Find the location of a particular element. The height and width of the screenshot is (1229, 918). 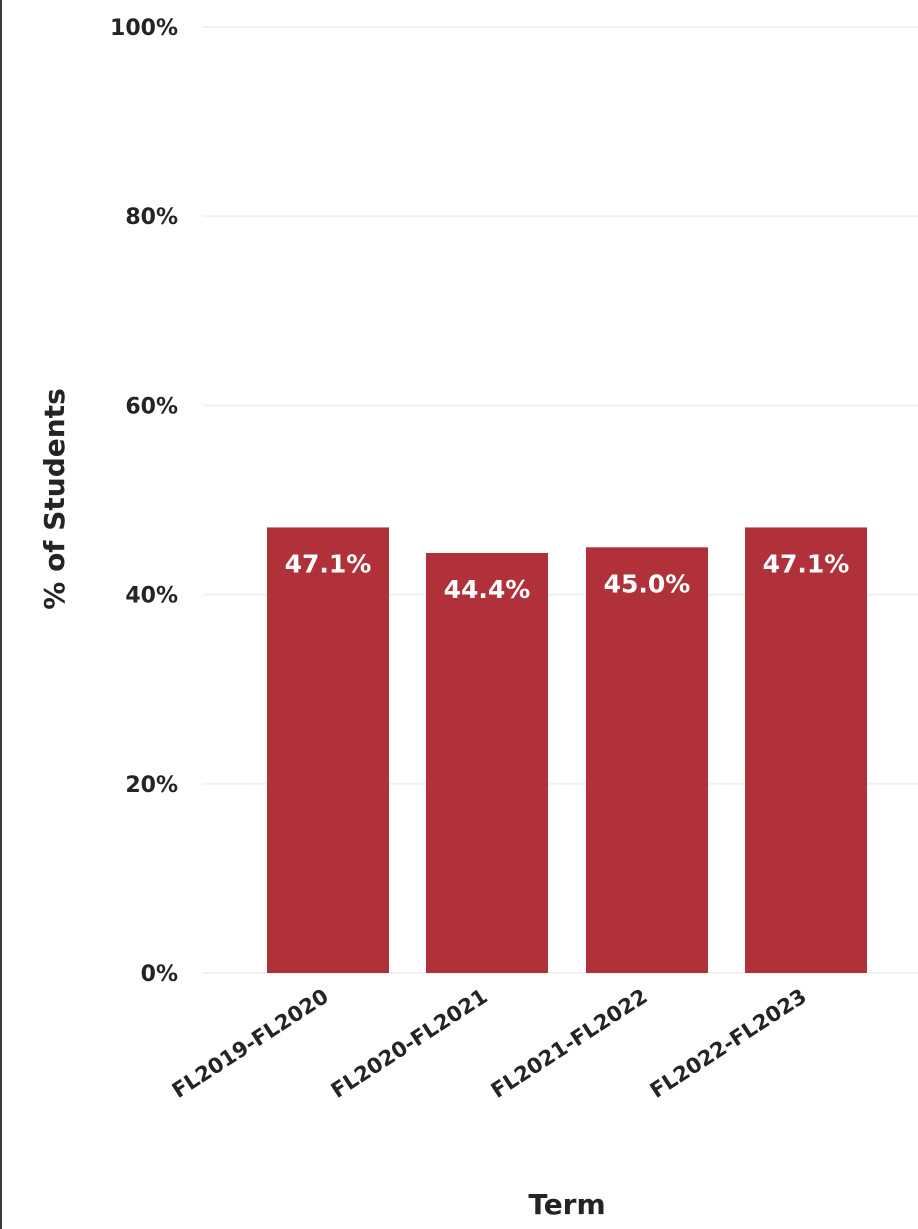

y-tick-label: 40% is located at coordinates (151, 596).